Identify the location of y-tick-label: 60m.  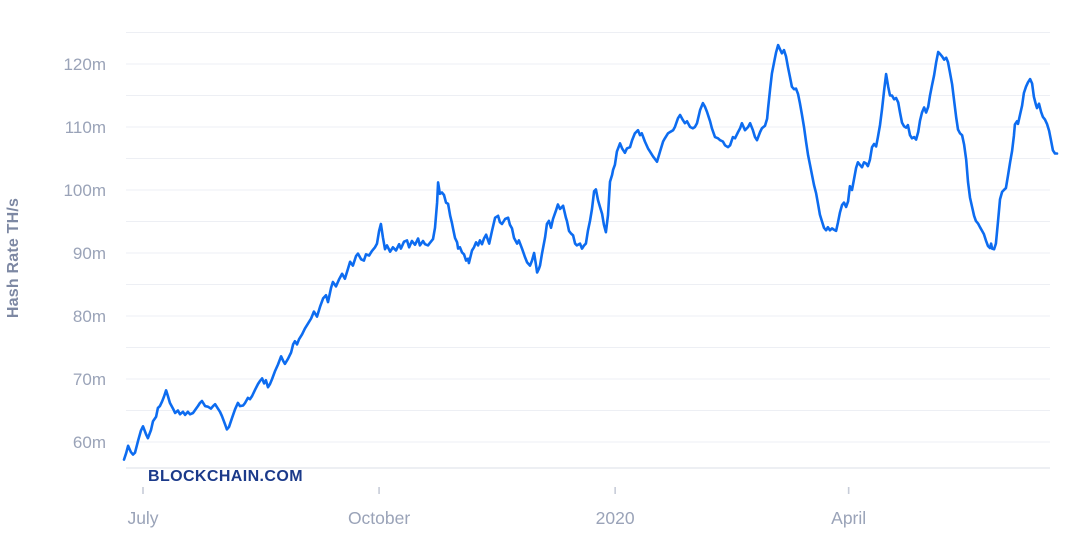
(89, 442).